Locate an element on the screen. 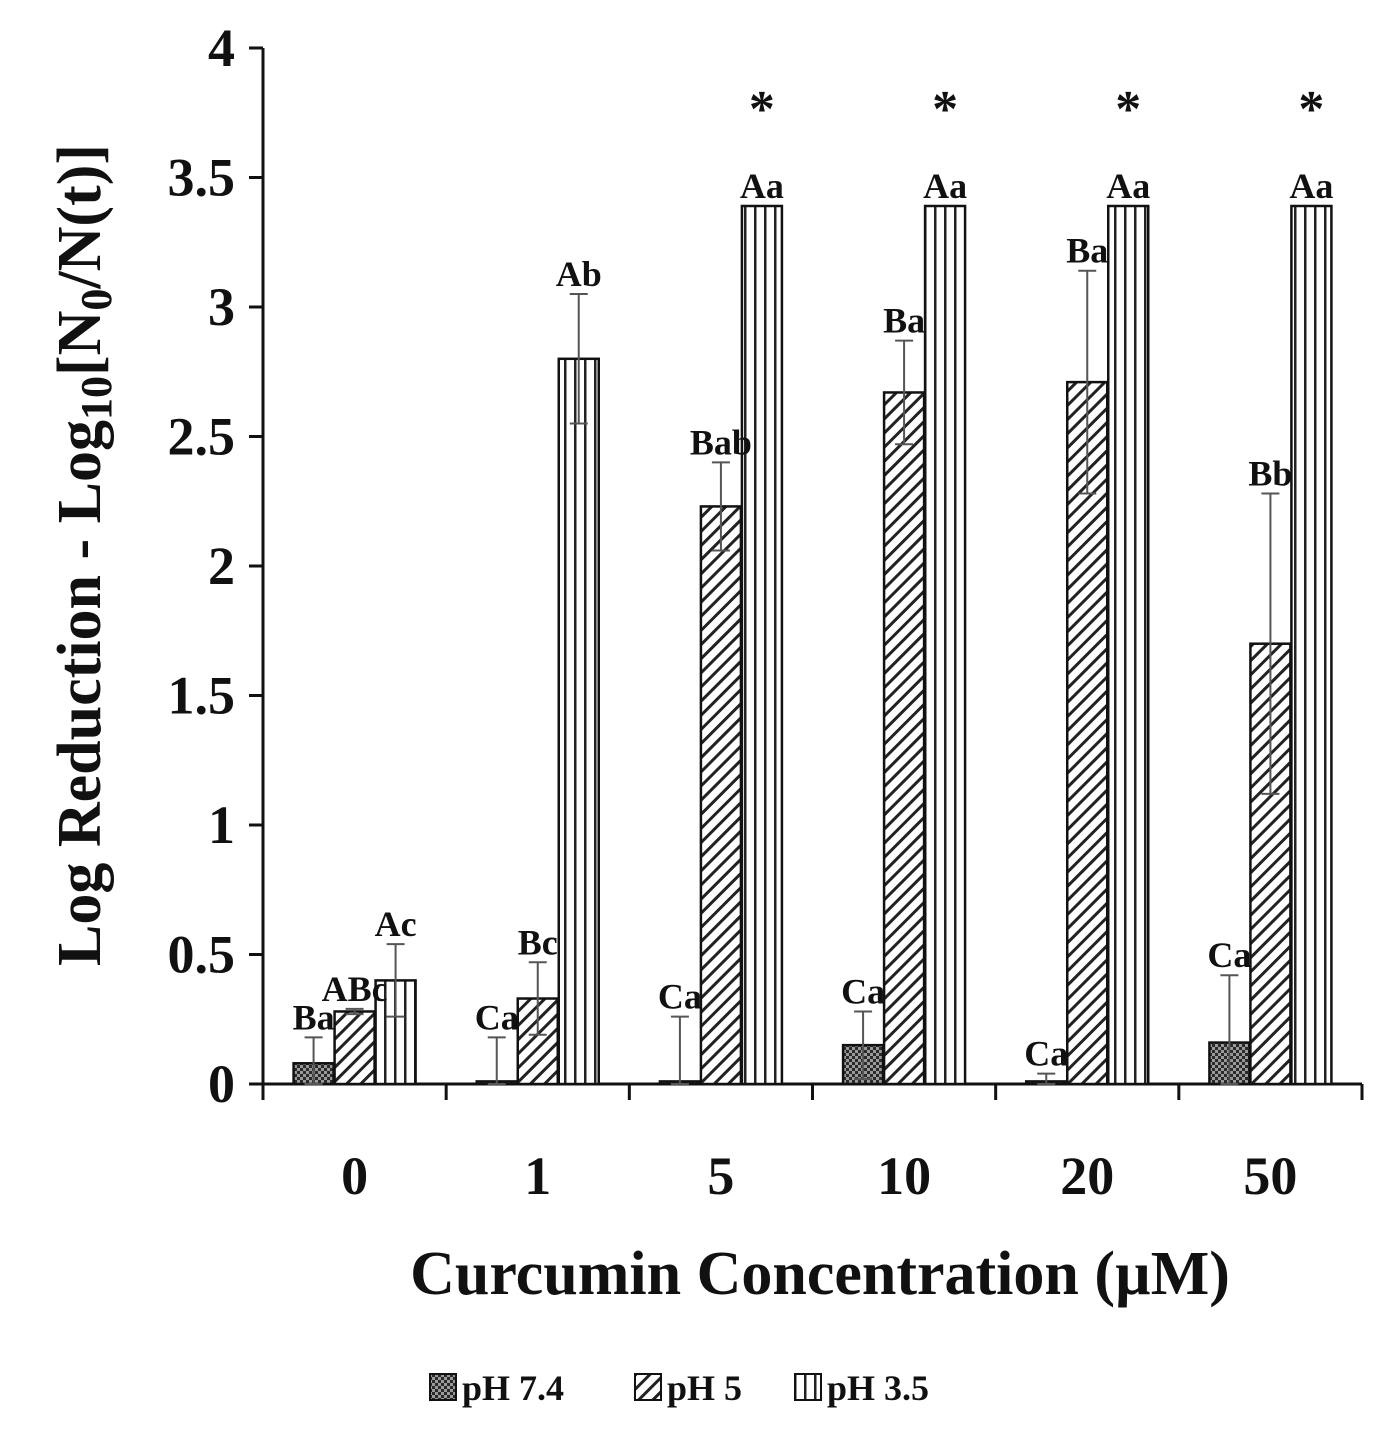 The height and width of the screenshot is (1441, 1390). data-label: Ab is located at coordinates (579, 274).